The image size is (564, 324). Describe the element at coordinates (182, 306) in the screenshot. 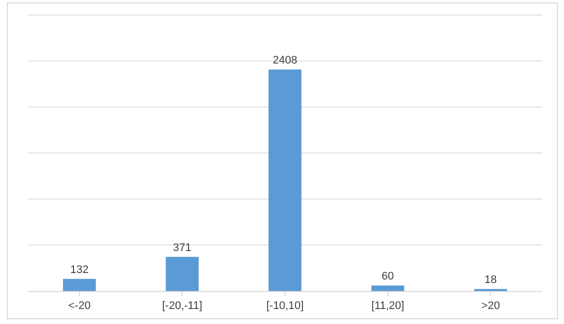

I see `x-tick-label: [-20,-11]` at that location.